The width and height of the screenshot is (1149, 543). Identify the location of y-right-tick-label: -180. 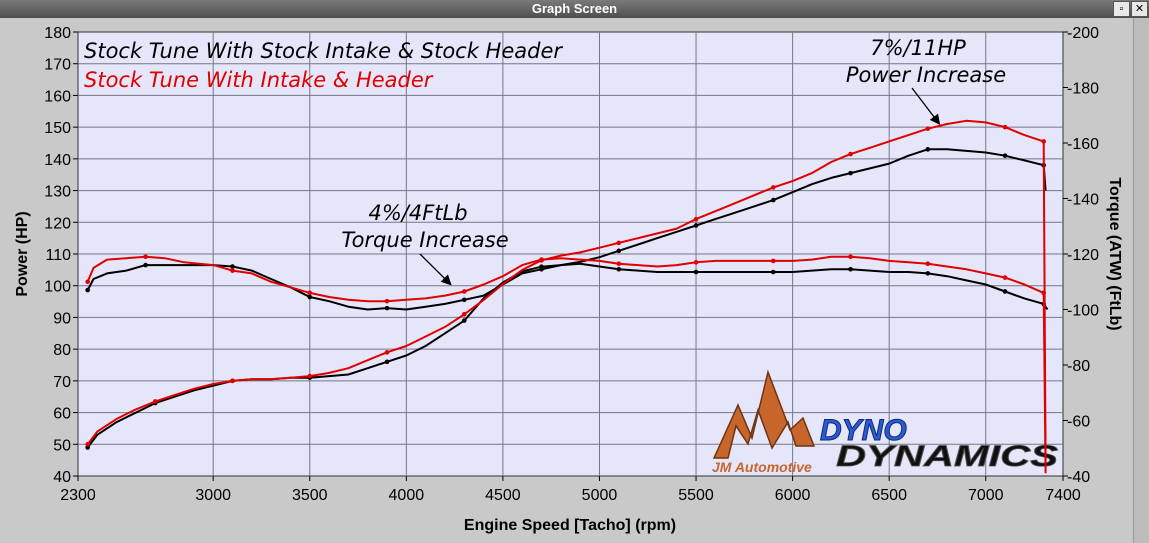
(1083, 89).